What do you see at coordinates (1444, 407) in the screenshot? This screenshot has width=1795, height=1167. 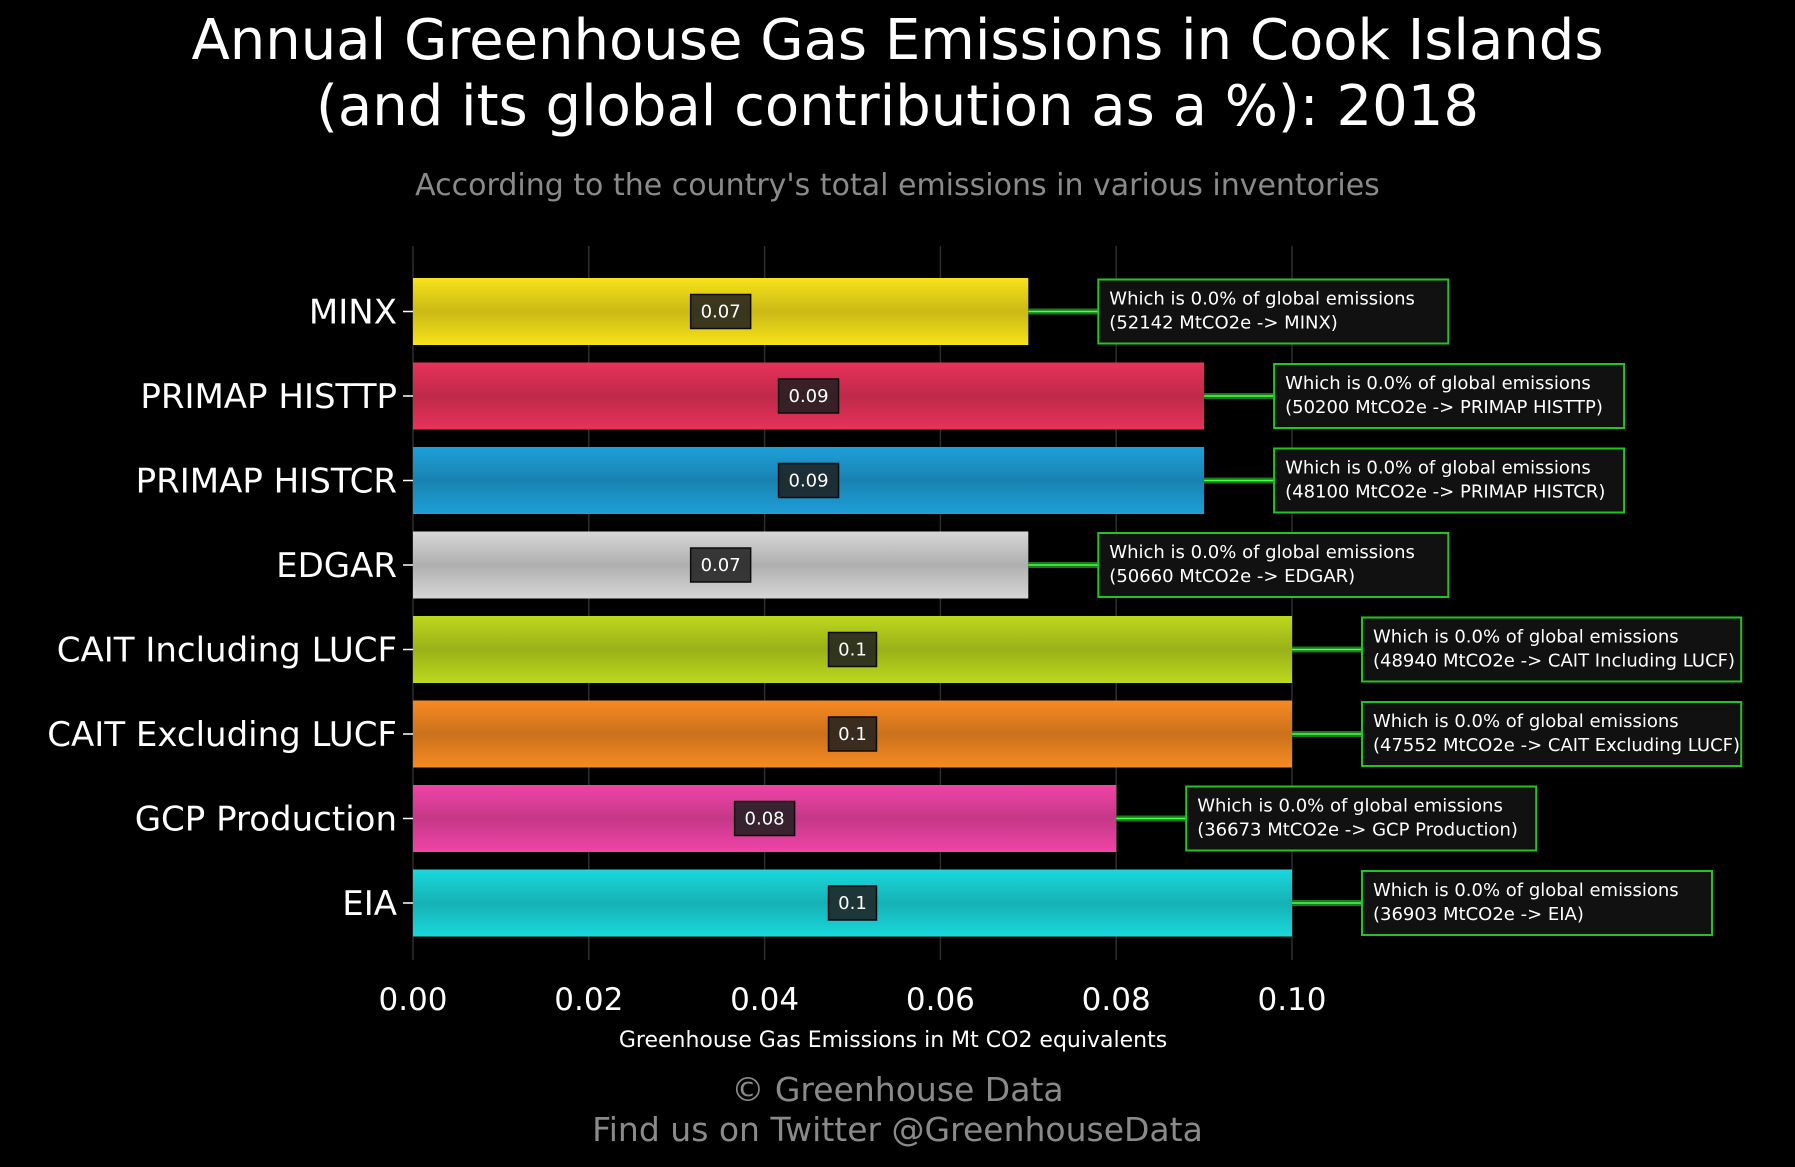 I see `annotation-text: (50200 MtCO2e -> PRIMAP HISTTP)` at bounding box center [1444, 407].